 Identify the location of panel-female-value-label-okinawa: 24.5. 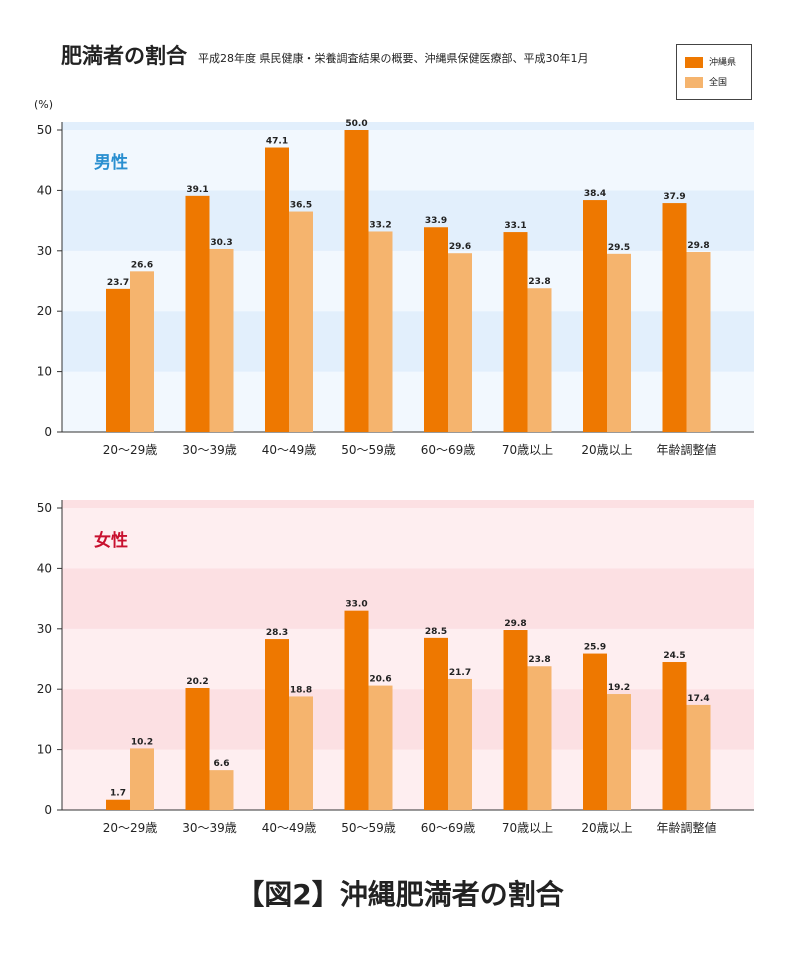
(674, 656).